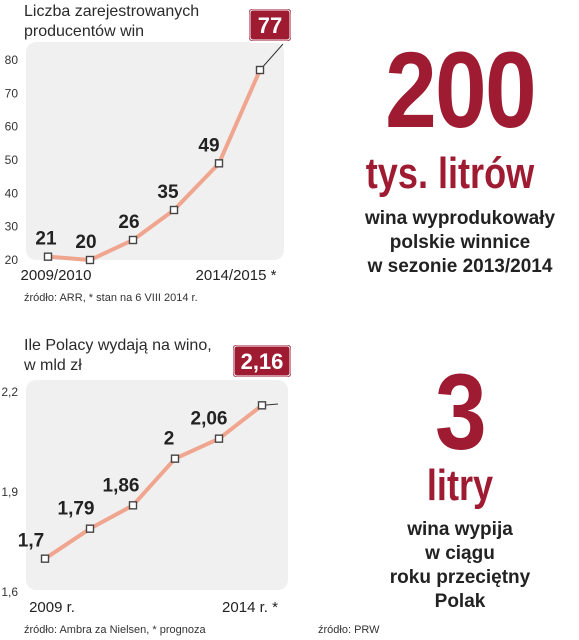 The width and height of the screenshot is (579, 640). Describe the element at coordinates (12, 60) in the screenshot. I see `chart1-y-tick-6: 80` at that location.